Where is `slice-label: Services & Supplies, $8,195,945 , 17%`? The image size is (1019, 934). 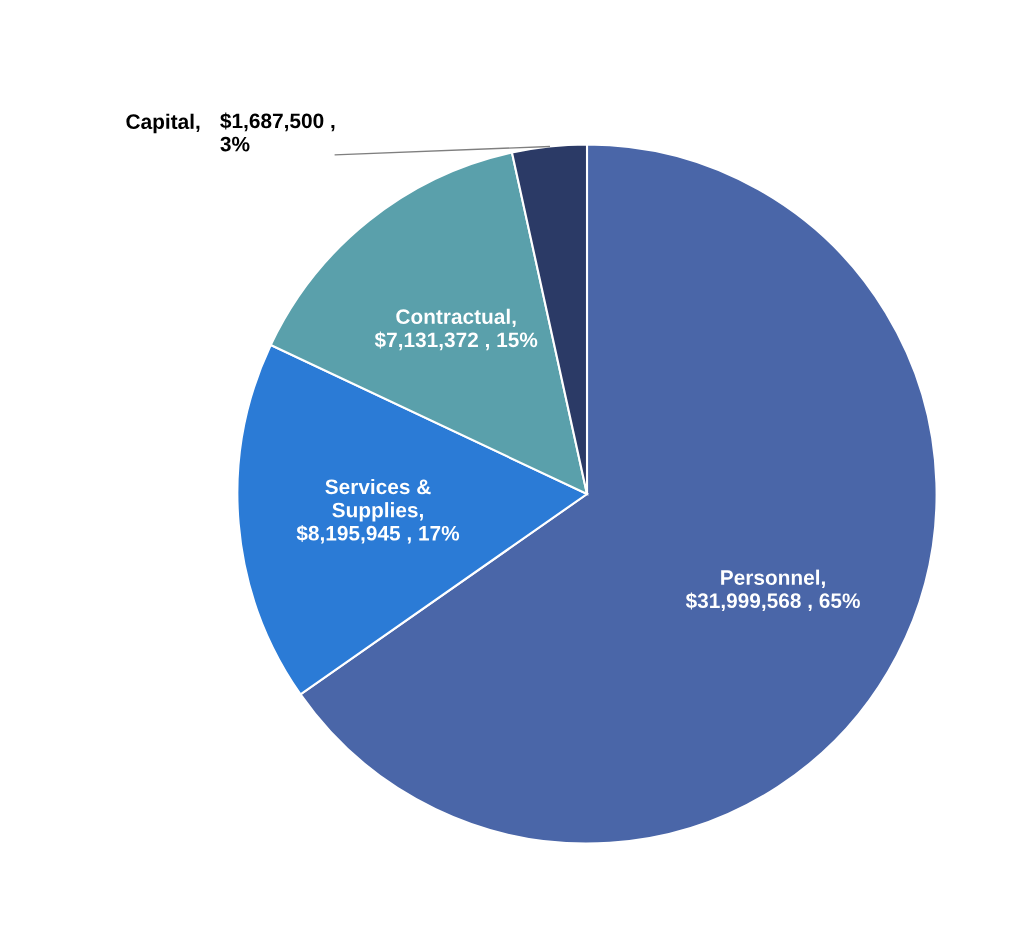 slice-label: Services & Supplies, $8,195,945 , 17% is located at coordinates (378, 511).